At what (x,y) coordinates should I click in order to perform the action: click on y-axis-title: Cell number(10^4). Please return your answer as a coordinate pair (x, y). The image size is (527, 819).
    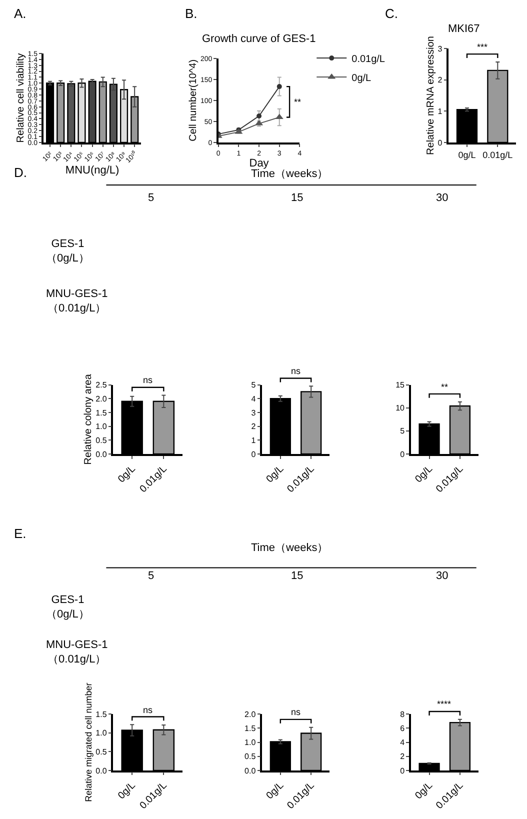
    Looking at the image, I should click on (194, 100).